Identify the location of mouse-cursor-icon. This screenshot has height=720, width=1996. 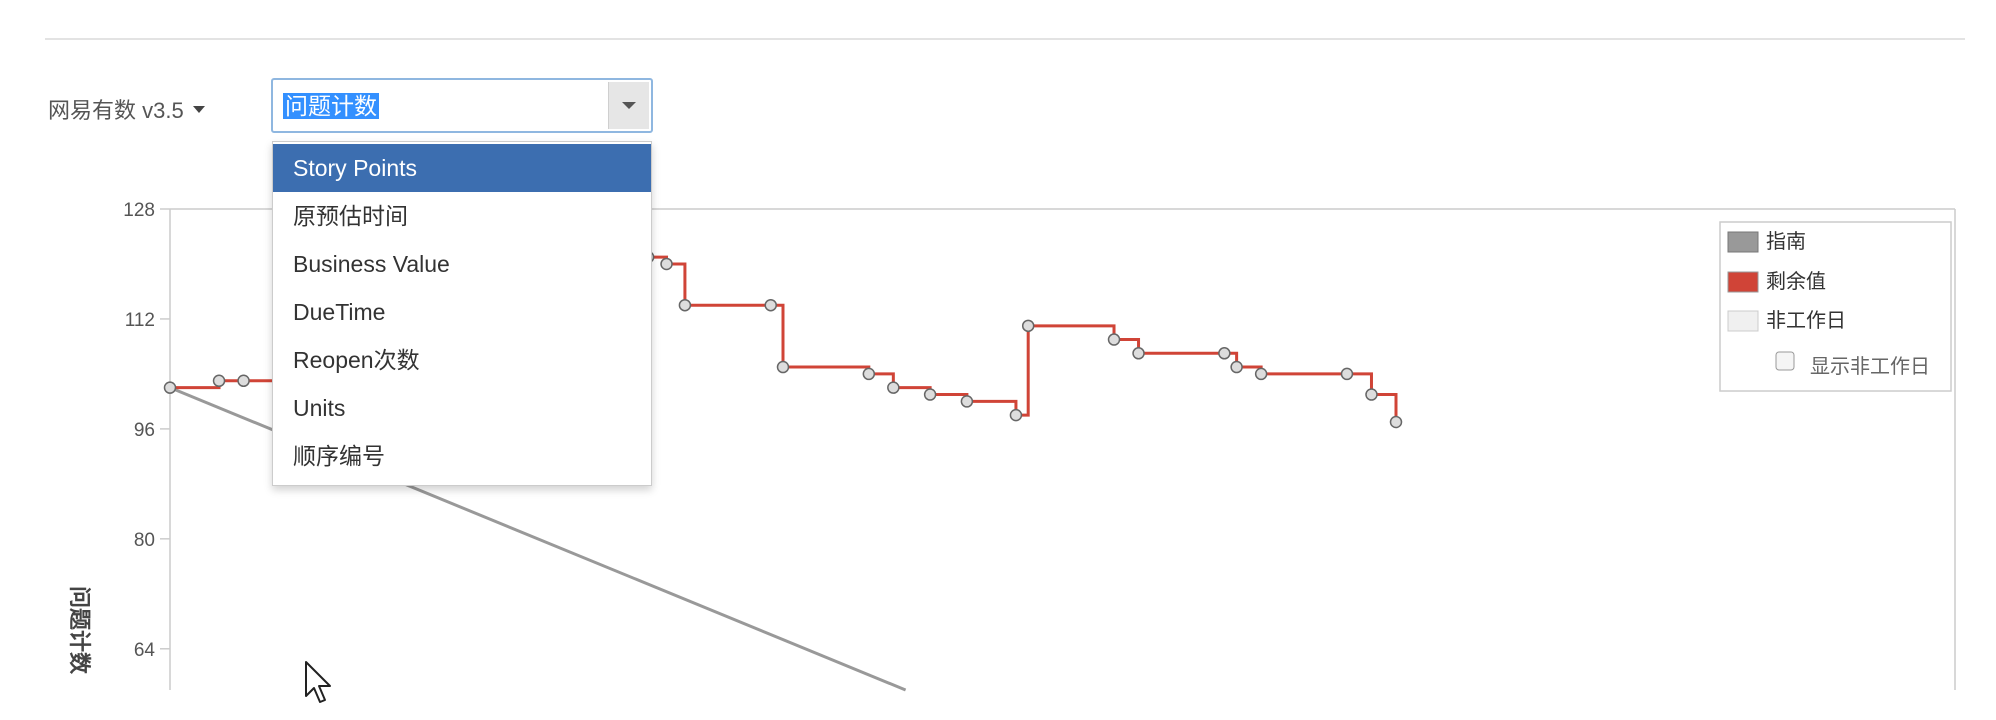
(318, 682).